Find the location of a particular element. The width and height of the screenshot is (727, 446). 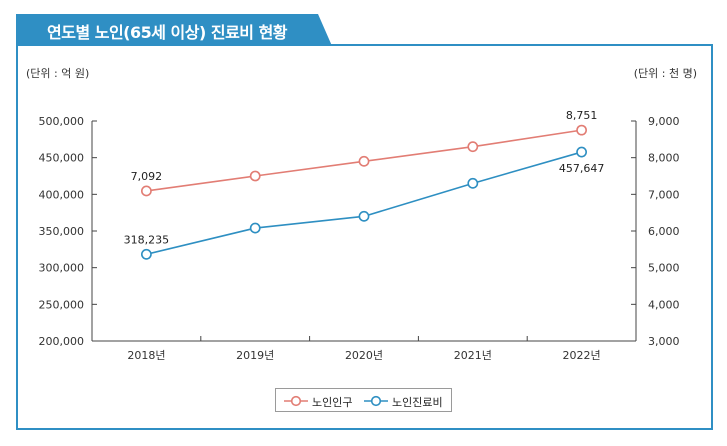

legend-label-medical-cost: 노인진료비 is located at coordinates (417, 402).